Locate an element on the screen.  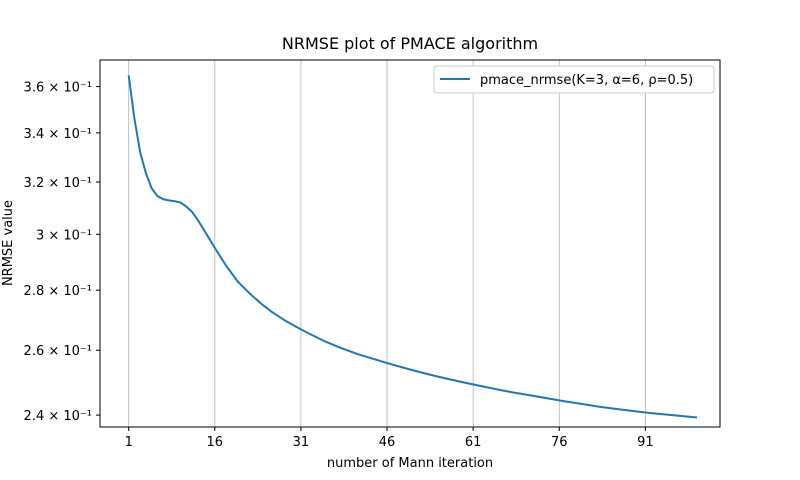
legend: pmace_nrmse(K=3, α=6, ρ=0.5) is located at coordinates (574, 79).